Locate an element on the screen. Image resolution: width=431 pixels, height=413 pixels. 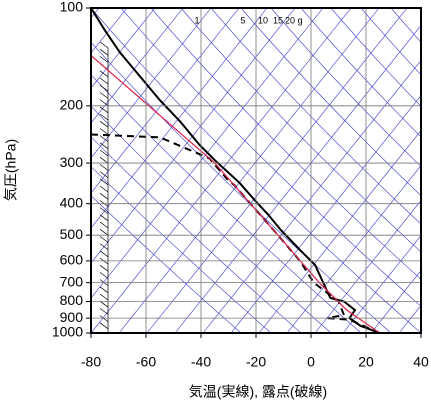
x-tick-label: 0 is located at coordinates (311, 362).